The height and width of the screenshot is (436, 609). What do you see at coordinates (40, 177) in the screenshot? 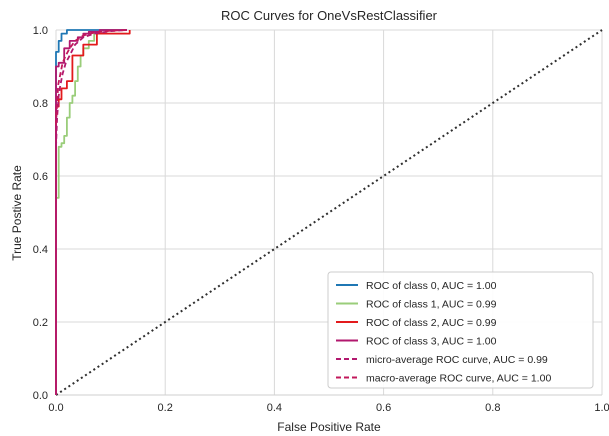
I see `y-tick-label: 0.6` at bounding box center [40, 177].